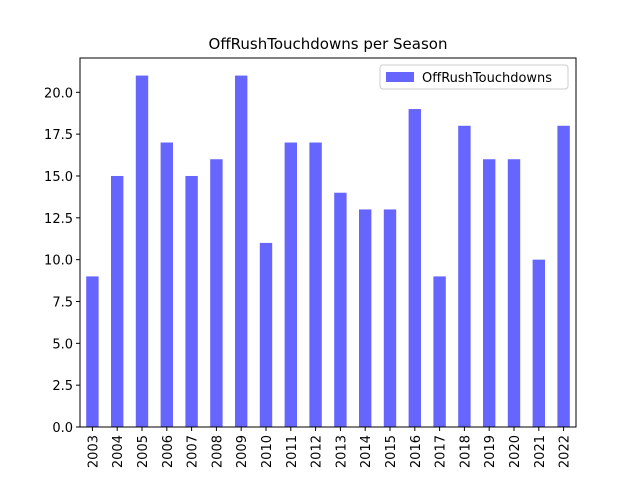 Image resolution: width=640 pixels, height=484 pixels. Describe the element at coordinates (540, 451) in the screenshot. I see `x-tick-label: 2021` at that location.